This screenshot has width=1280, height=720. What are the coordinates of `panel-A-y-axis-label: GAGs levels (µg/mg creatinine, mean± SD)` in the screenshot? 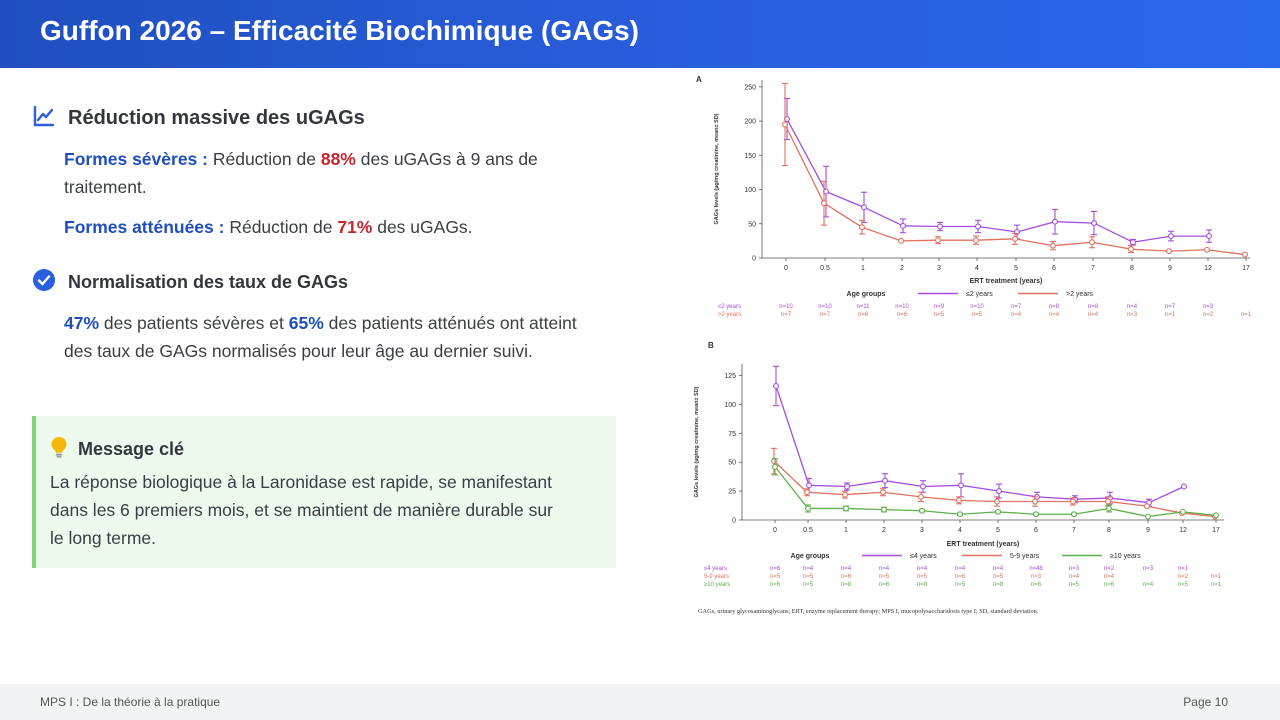 It's located at (717, 168).